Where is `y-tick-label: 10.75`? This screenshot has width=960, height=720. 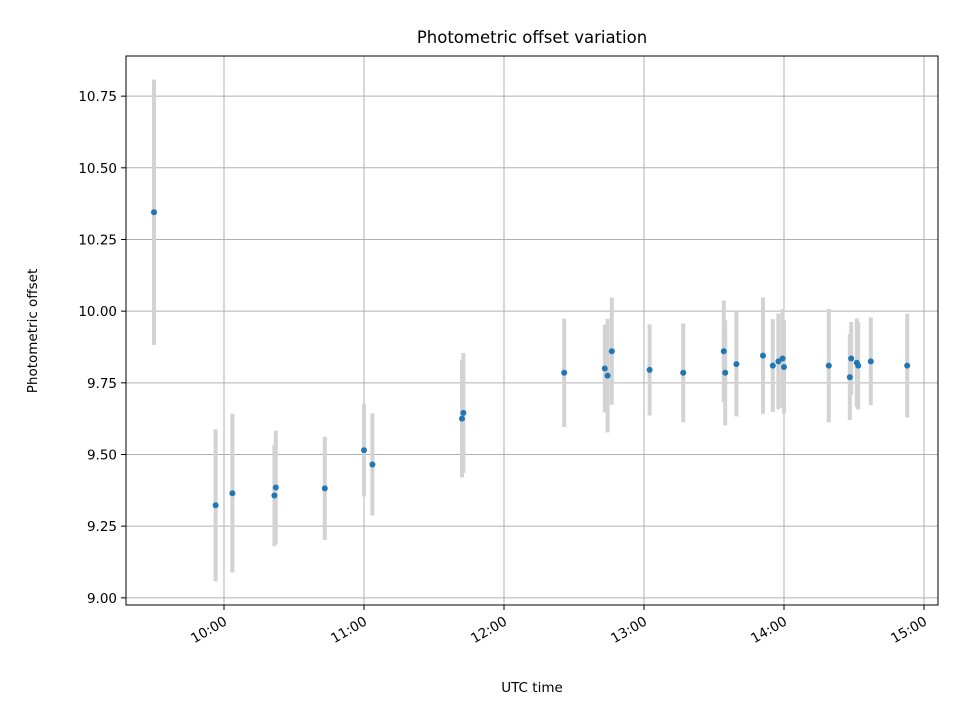 y-tick-label: 10.75 is located at coordinates (97, 97).